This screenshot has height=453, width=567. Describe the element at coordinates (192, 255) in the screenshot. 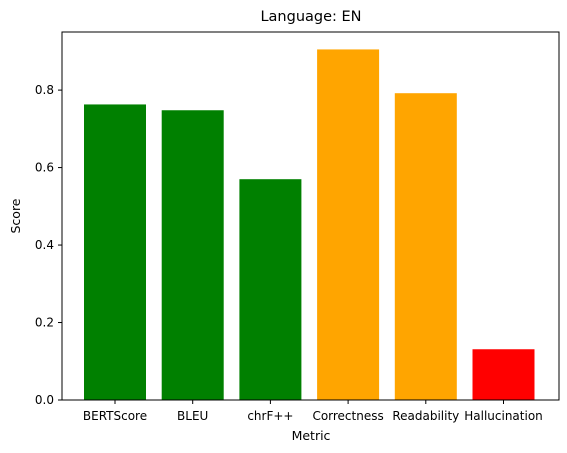

I see `bar-bleu` at that location.